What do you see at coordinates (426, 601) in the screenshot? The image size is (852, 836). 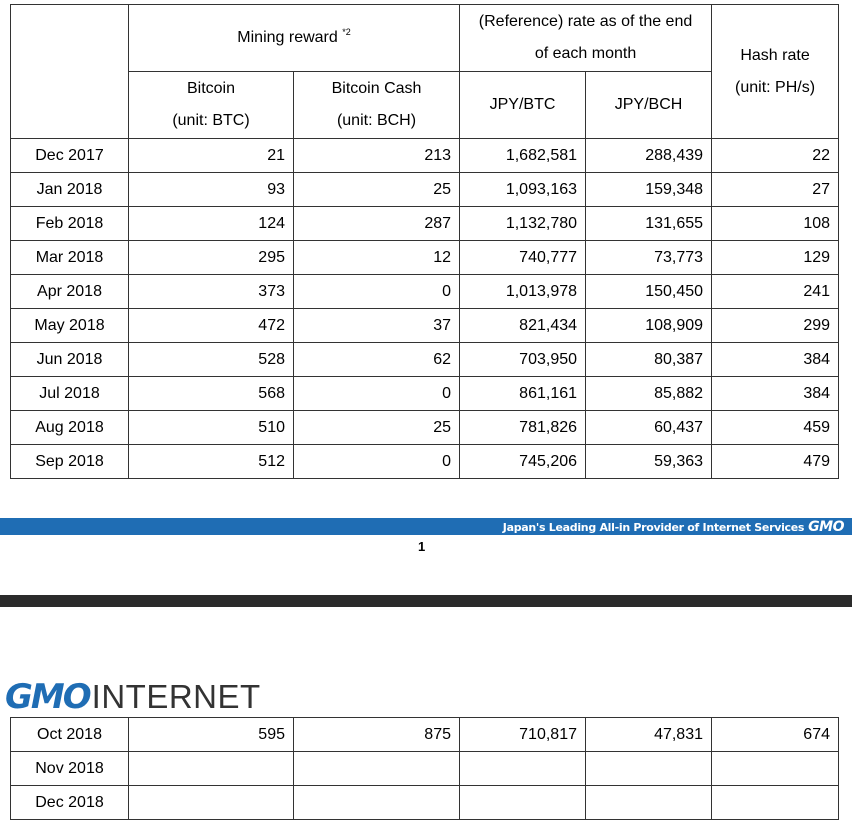 I see `page-divider-bar` at bounding box center [426, 601].